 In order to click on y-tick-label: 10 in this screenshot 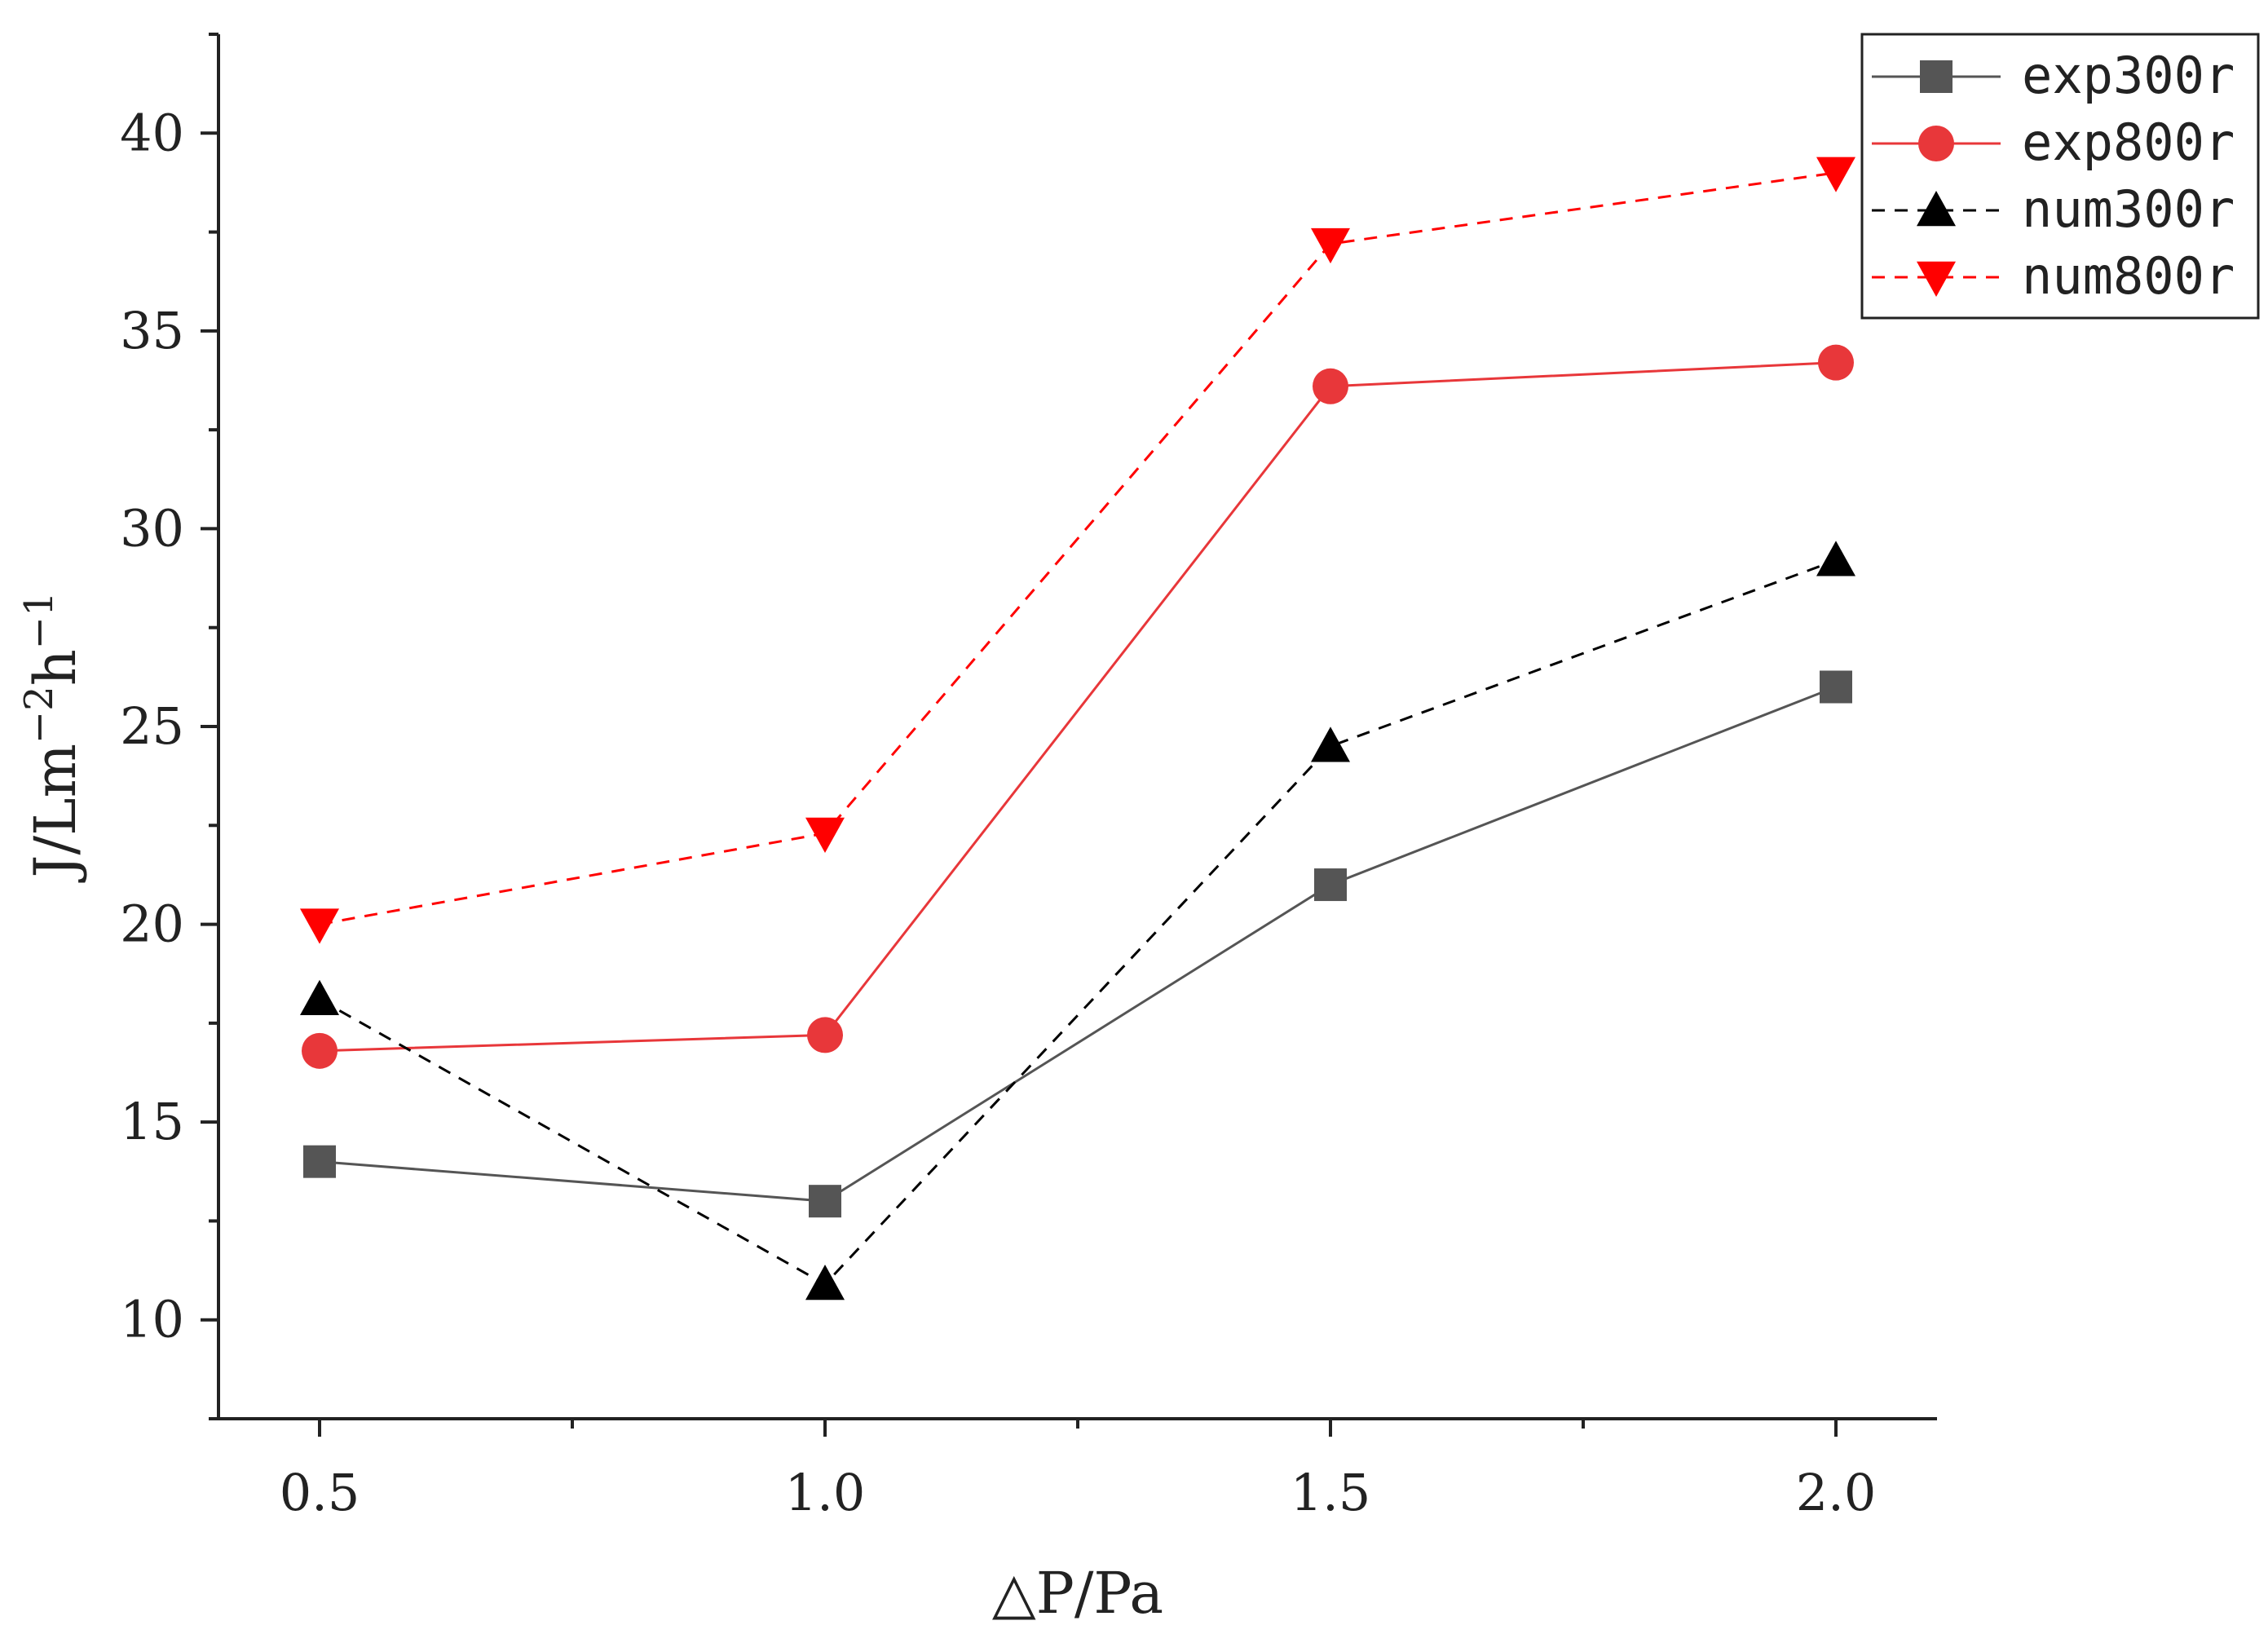, I will do `click(152, 1319)`.